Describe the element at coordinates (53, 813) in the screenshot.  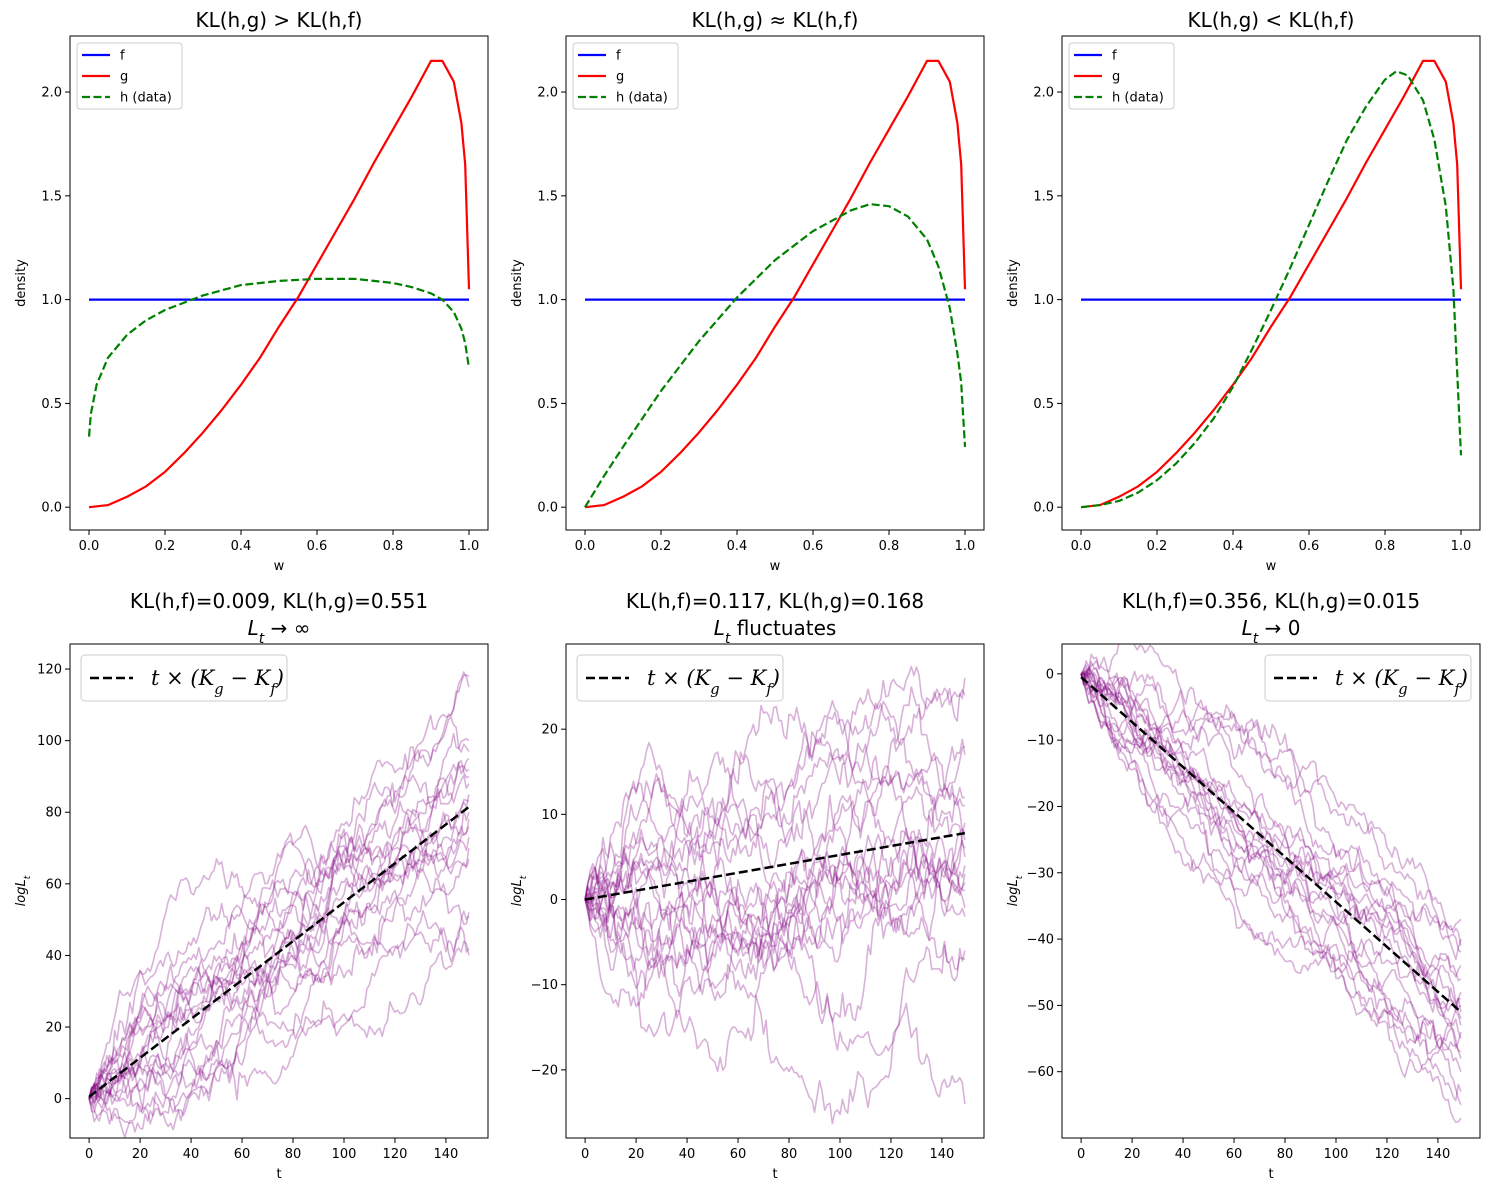
I see `y-tick-label: 80` at that location.